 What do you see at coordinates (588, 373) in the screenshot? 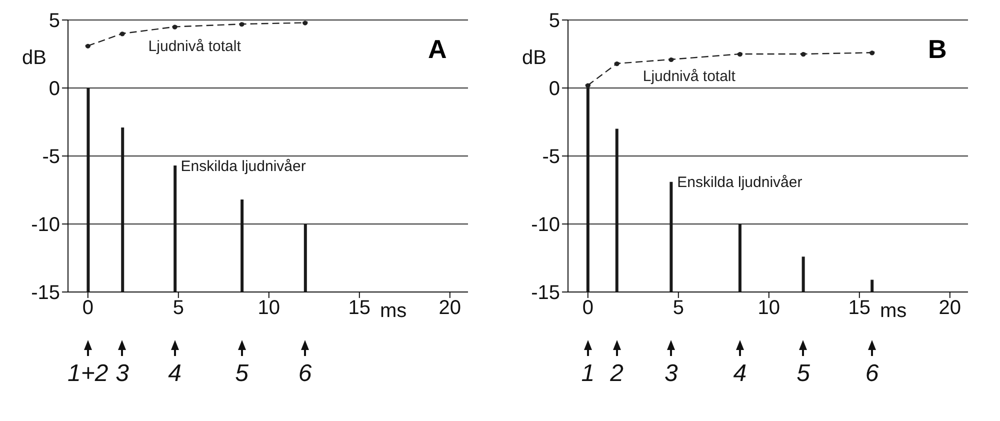
I see `text: 1` at bounding box center [588, 373].